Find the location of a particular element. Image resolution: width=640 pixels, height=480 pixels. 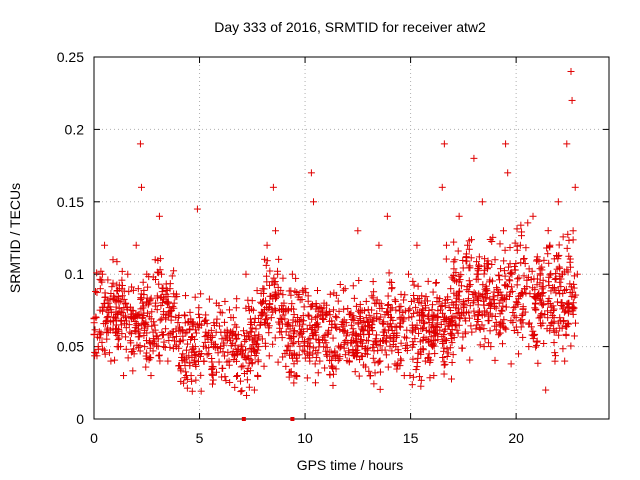

x-tick-label: 0 is located at coordinates (94, 438).